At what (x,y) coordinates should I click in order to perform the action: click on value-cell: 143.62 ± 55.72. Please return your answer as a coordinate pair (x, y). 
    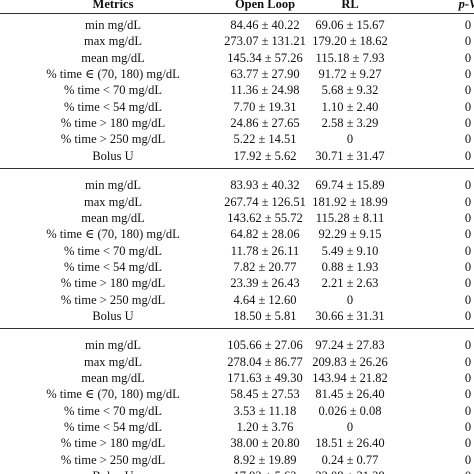
    Looking at the image, I should click on (265, 217).